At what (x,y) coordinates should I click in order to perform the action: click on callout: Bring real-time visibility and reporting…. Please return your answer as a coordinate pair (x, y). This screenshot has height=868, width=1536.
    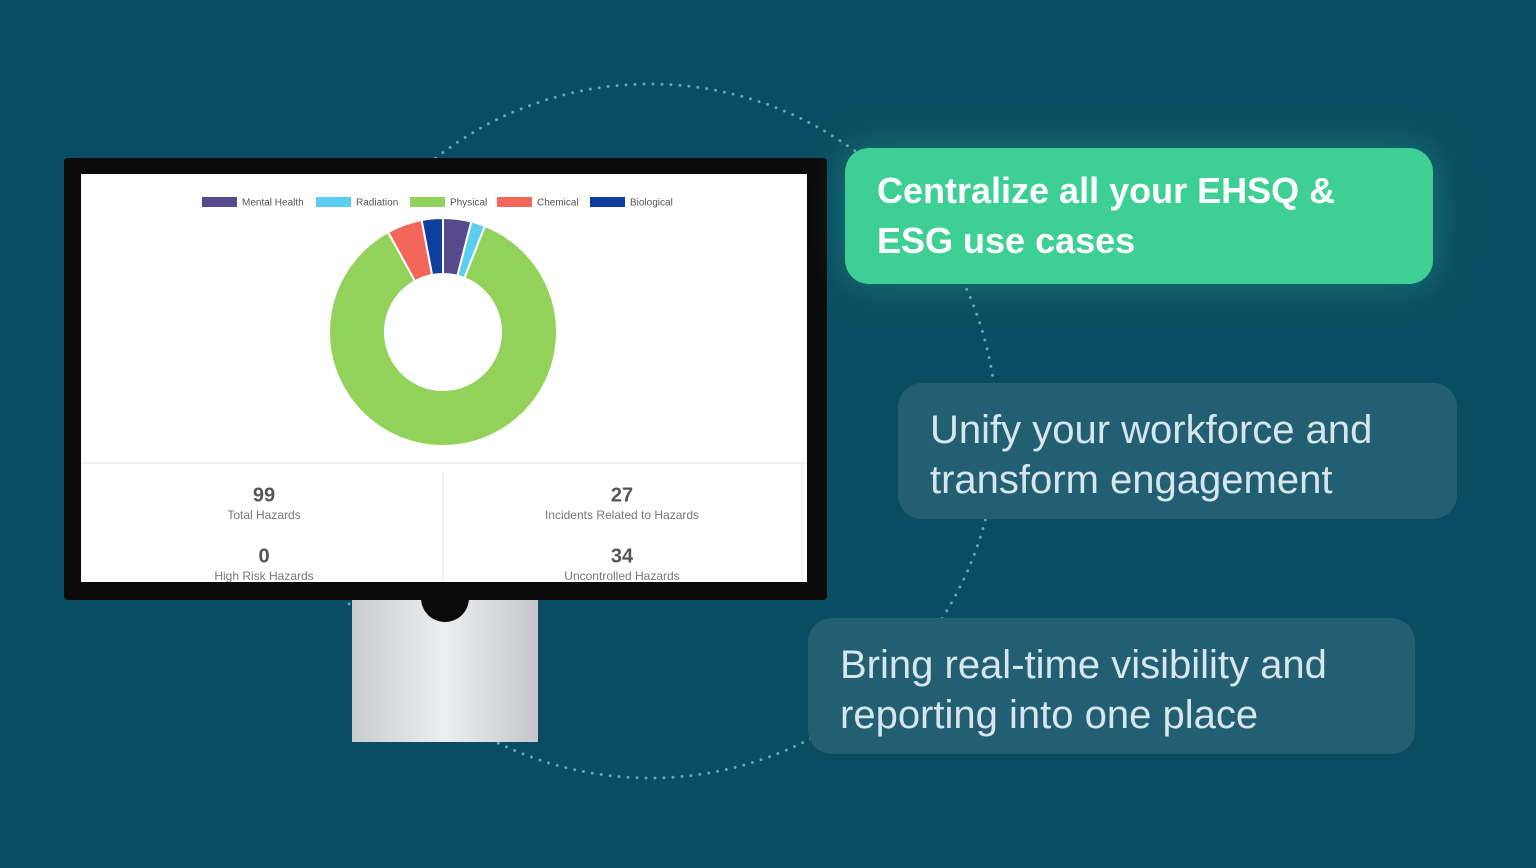
    Looking at the image, I should click on (1111, 686).